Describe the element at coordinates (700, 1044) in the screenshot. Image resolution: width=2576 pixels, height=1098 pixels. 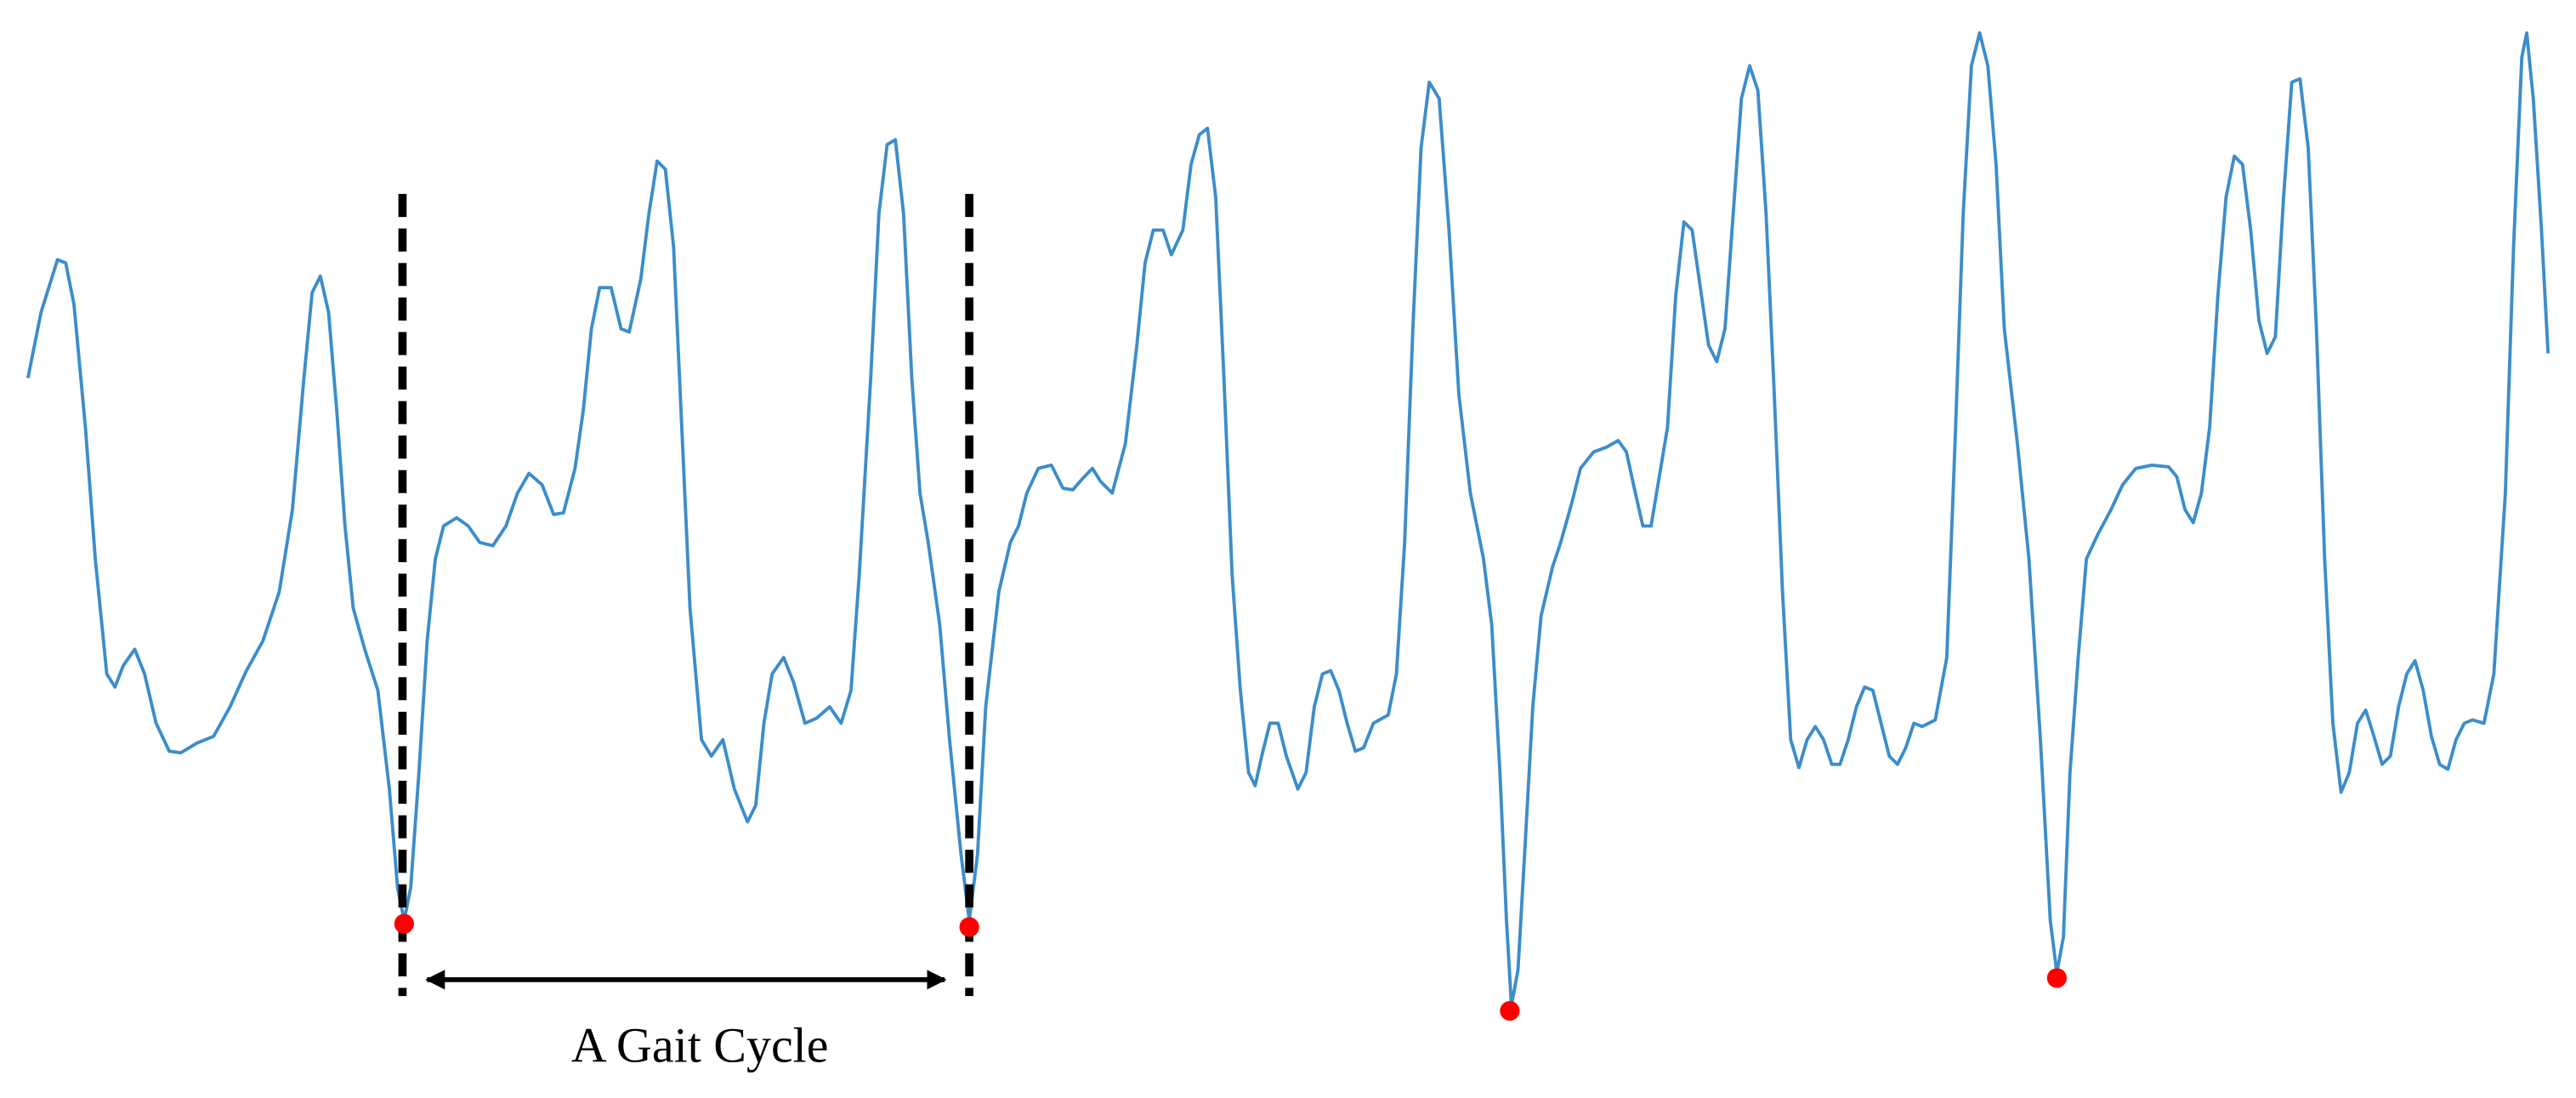
I see `cycle-label: A Gait Cycle` at that location.